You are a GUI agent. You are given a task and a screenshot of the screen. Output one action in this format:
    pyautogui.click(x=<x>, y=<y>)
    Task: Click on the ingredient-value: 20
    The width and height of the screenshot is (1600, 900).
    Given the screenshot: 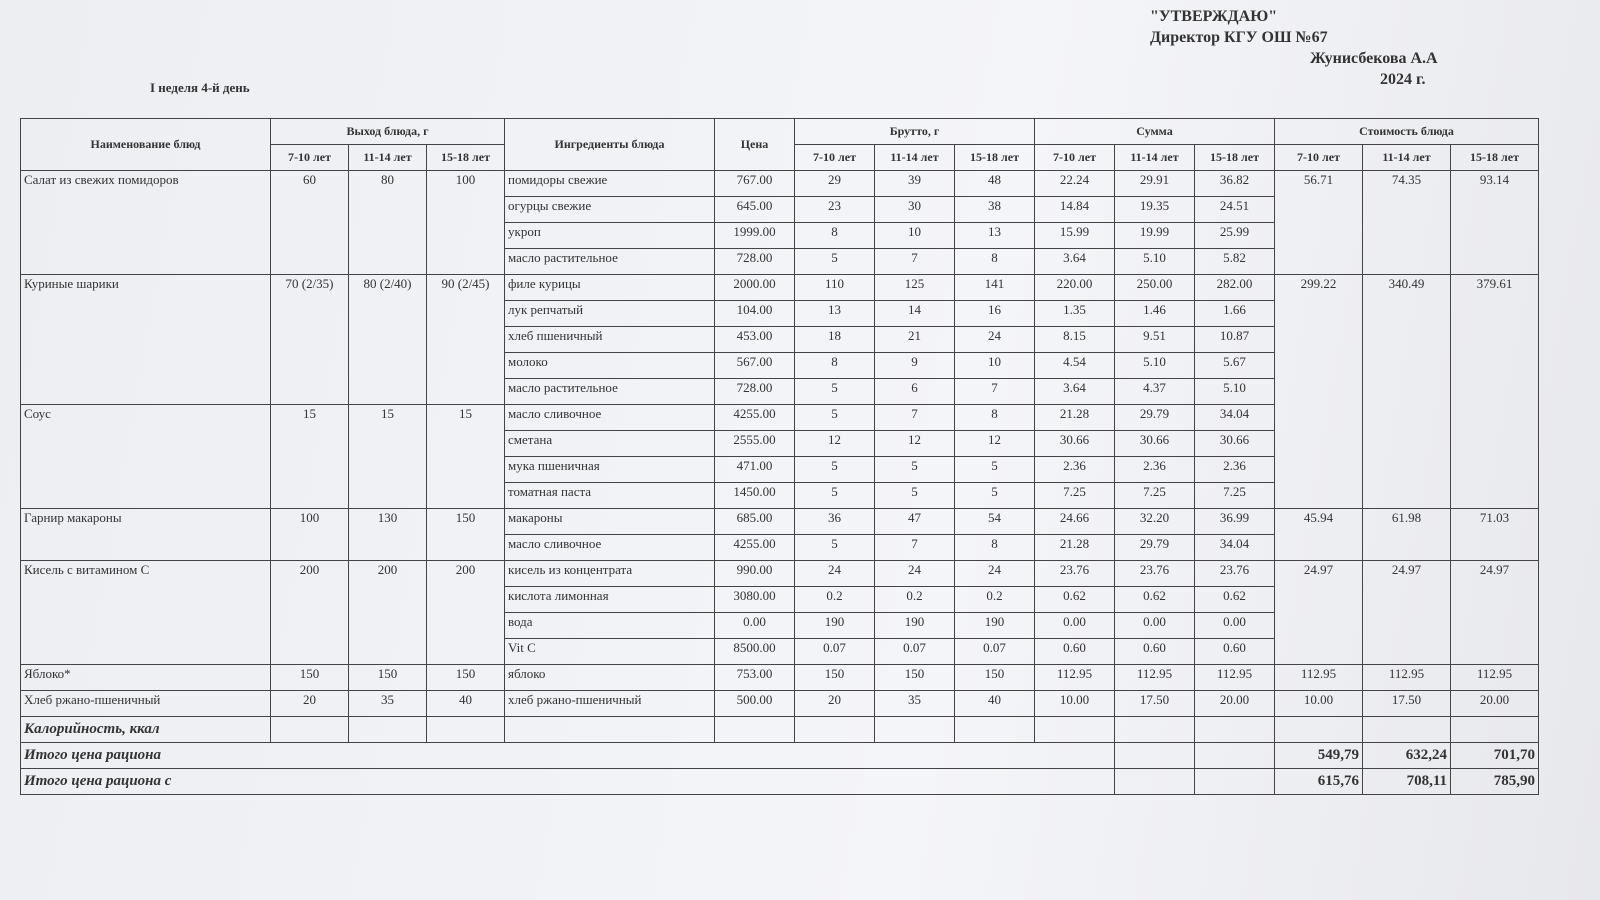 What is the action you would take?
    pyautogui.click(x=834, y=703)
    